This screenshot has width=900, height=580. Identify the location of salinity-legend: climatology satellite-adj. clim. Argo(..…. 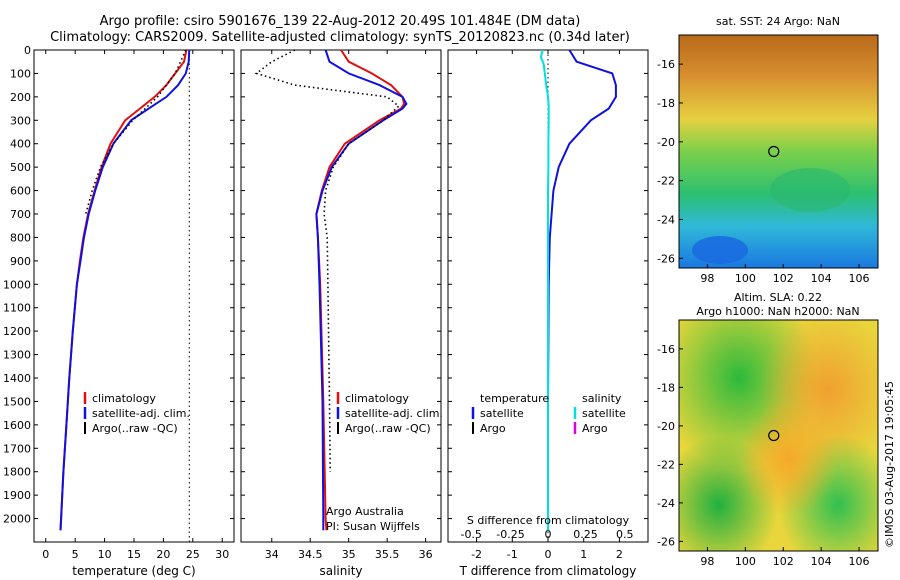
(389, 413).